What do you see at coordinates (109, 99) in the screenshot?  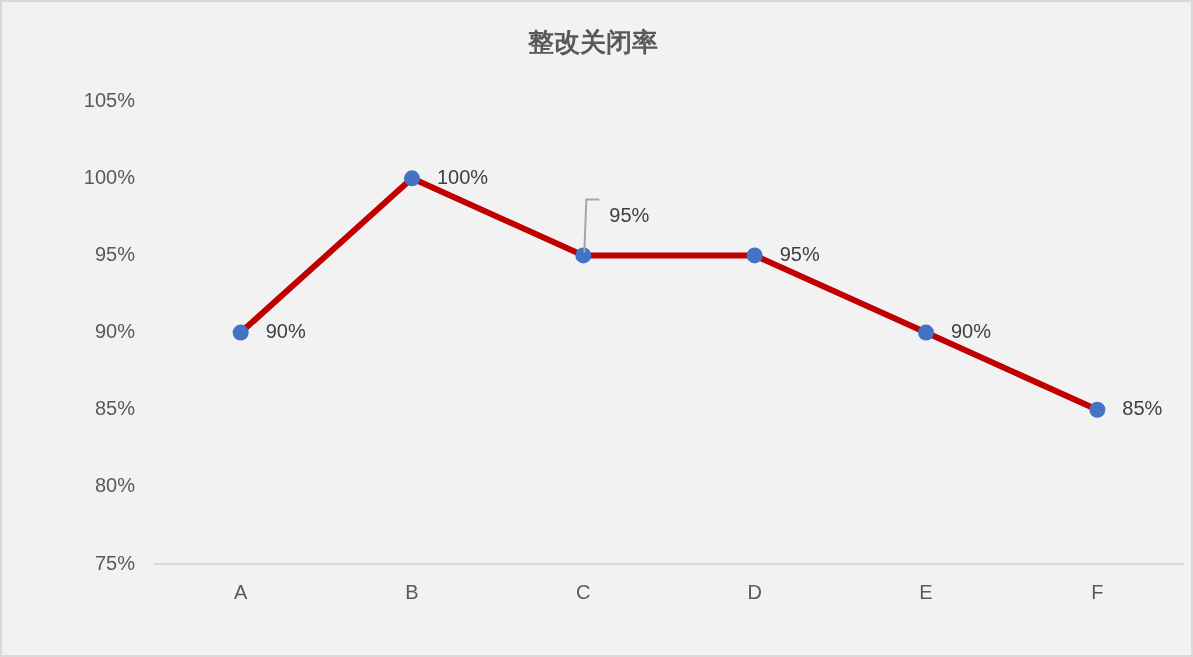 I see `y-tick-label: 105%` at bounding box center [109, 99].